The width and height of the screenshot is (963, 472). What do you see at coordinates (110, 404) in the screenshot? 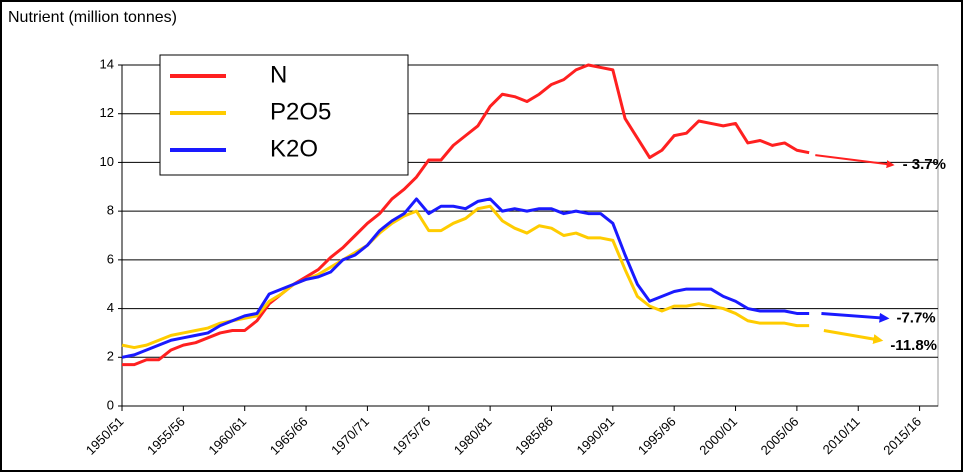
I see `y-tick-label: 0` at bounding box center [110, 404].